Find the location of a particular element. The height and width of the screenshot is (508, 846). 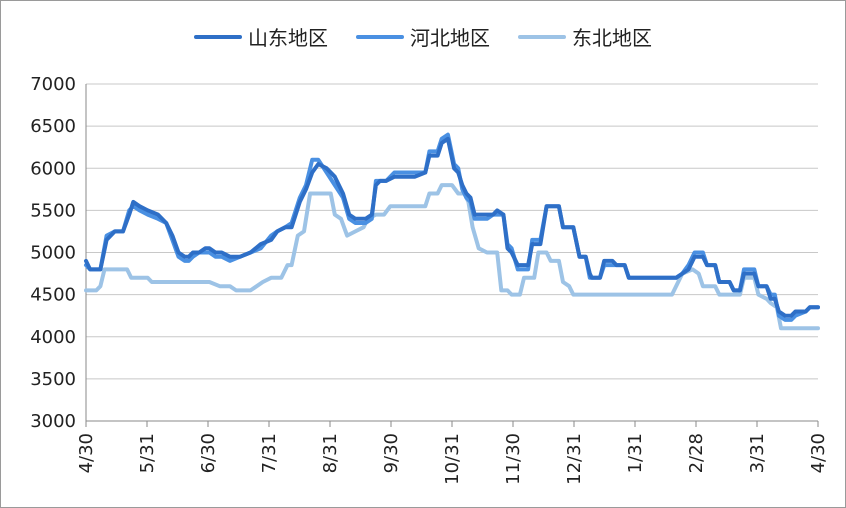

x-tick-label: 8/31 is located at coordinates (330, 453).